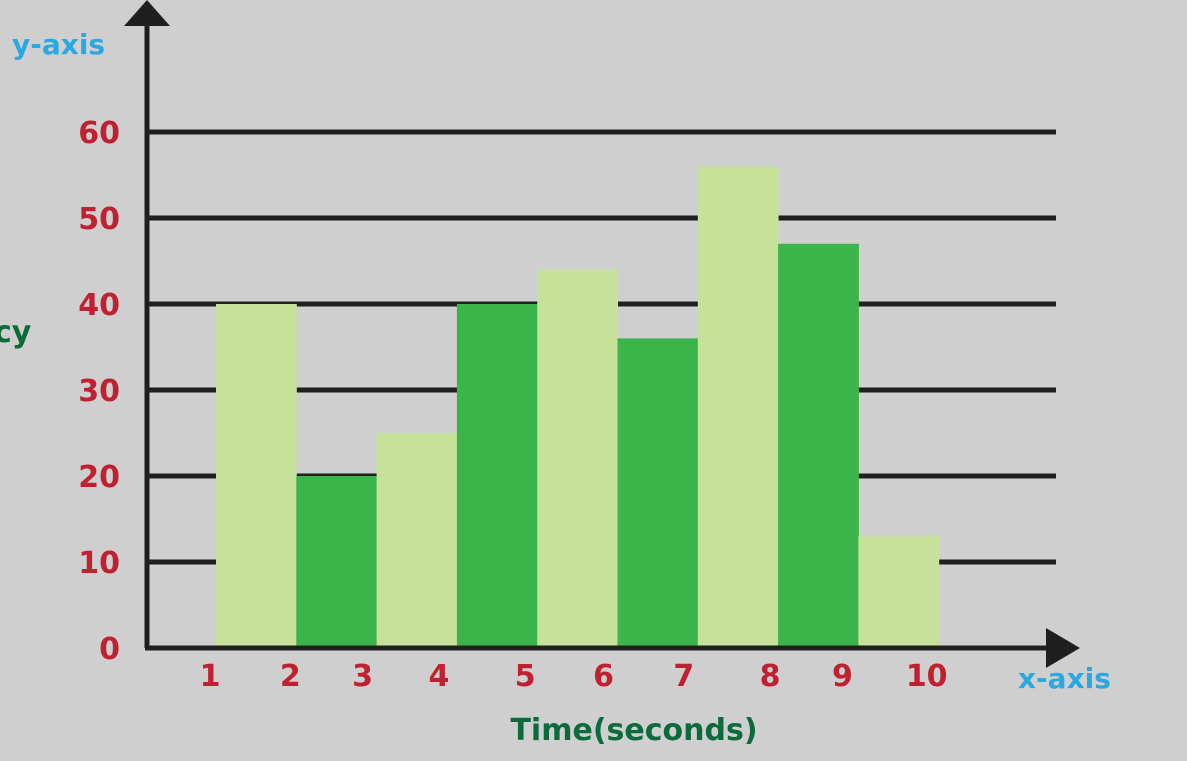 This screenshot has width=1187, height=761. Describe the element at coordinates (1063, 648) in the screenshot. I see `x-axis-arrow` at that location.